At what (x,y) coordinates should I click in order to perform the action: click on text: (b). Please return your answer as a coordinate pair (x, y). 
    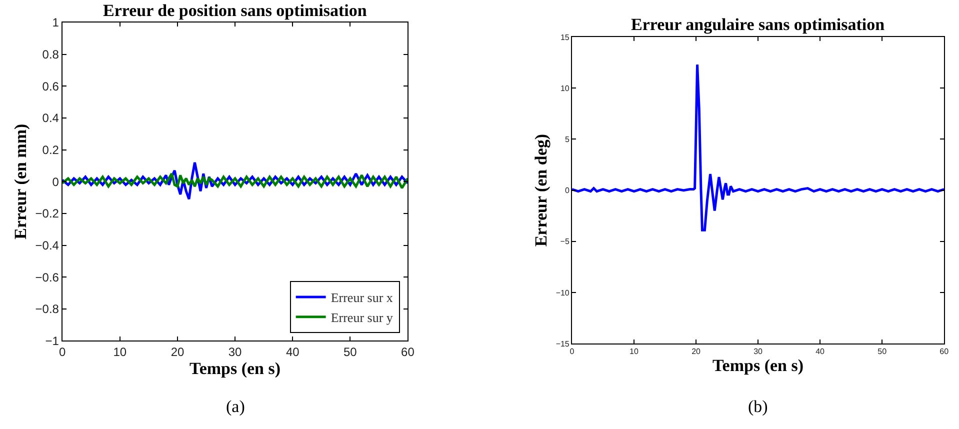
    Looking at the image, I should click on (758, 406).